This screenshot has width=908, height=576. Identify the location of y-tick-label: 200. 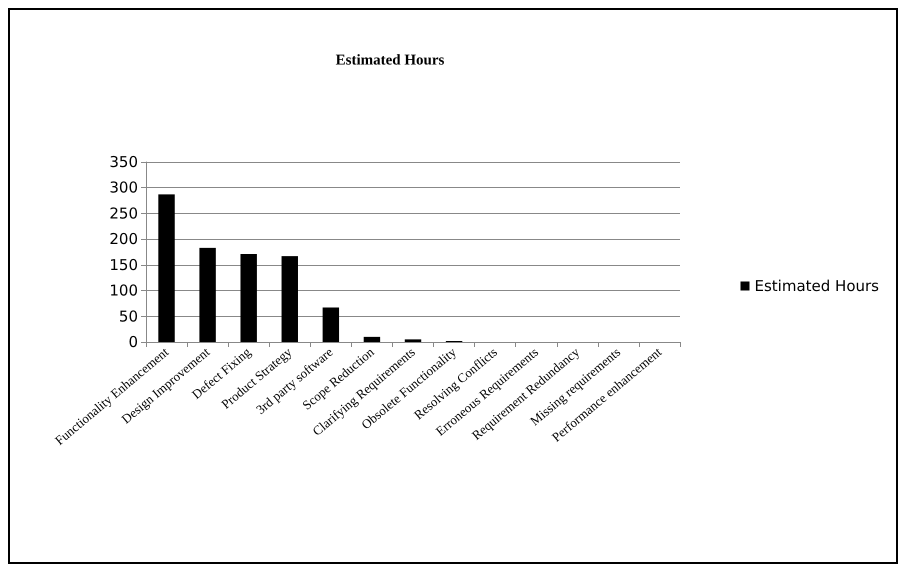
(123, 239).